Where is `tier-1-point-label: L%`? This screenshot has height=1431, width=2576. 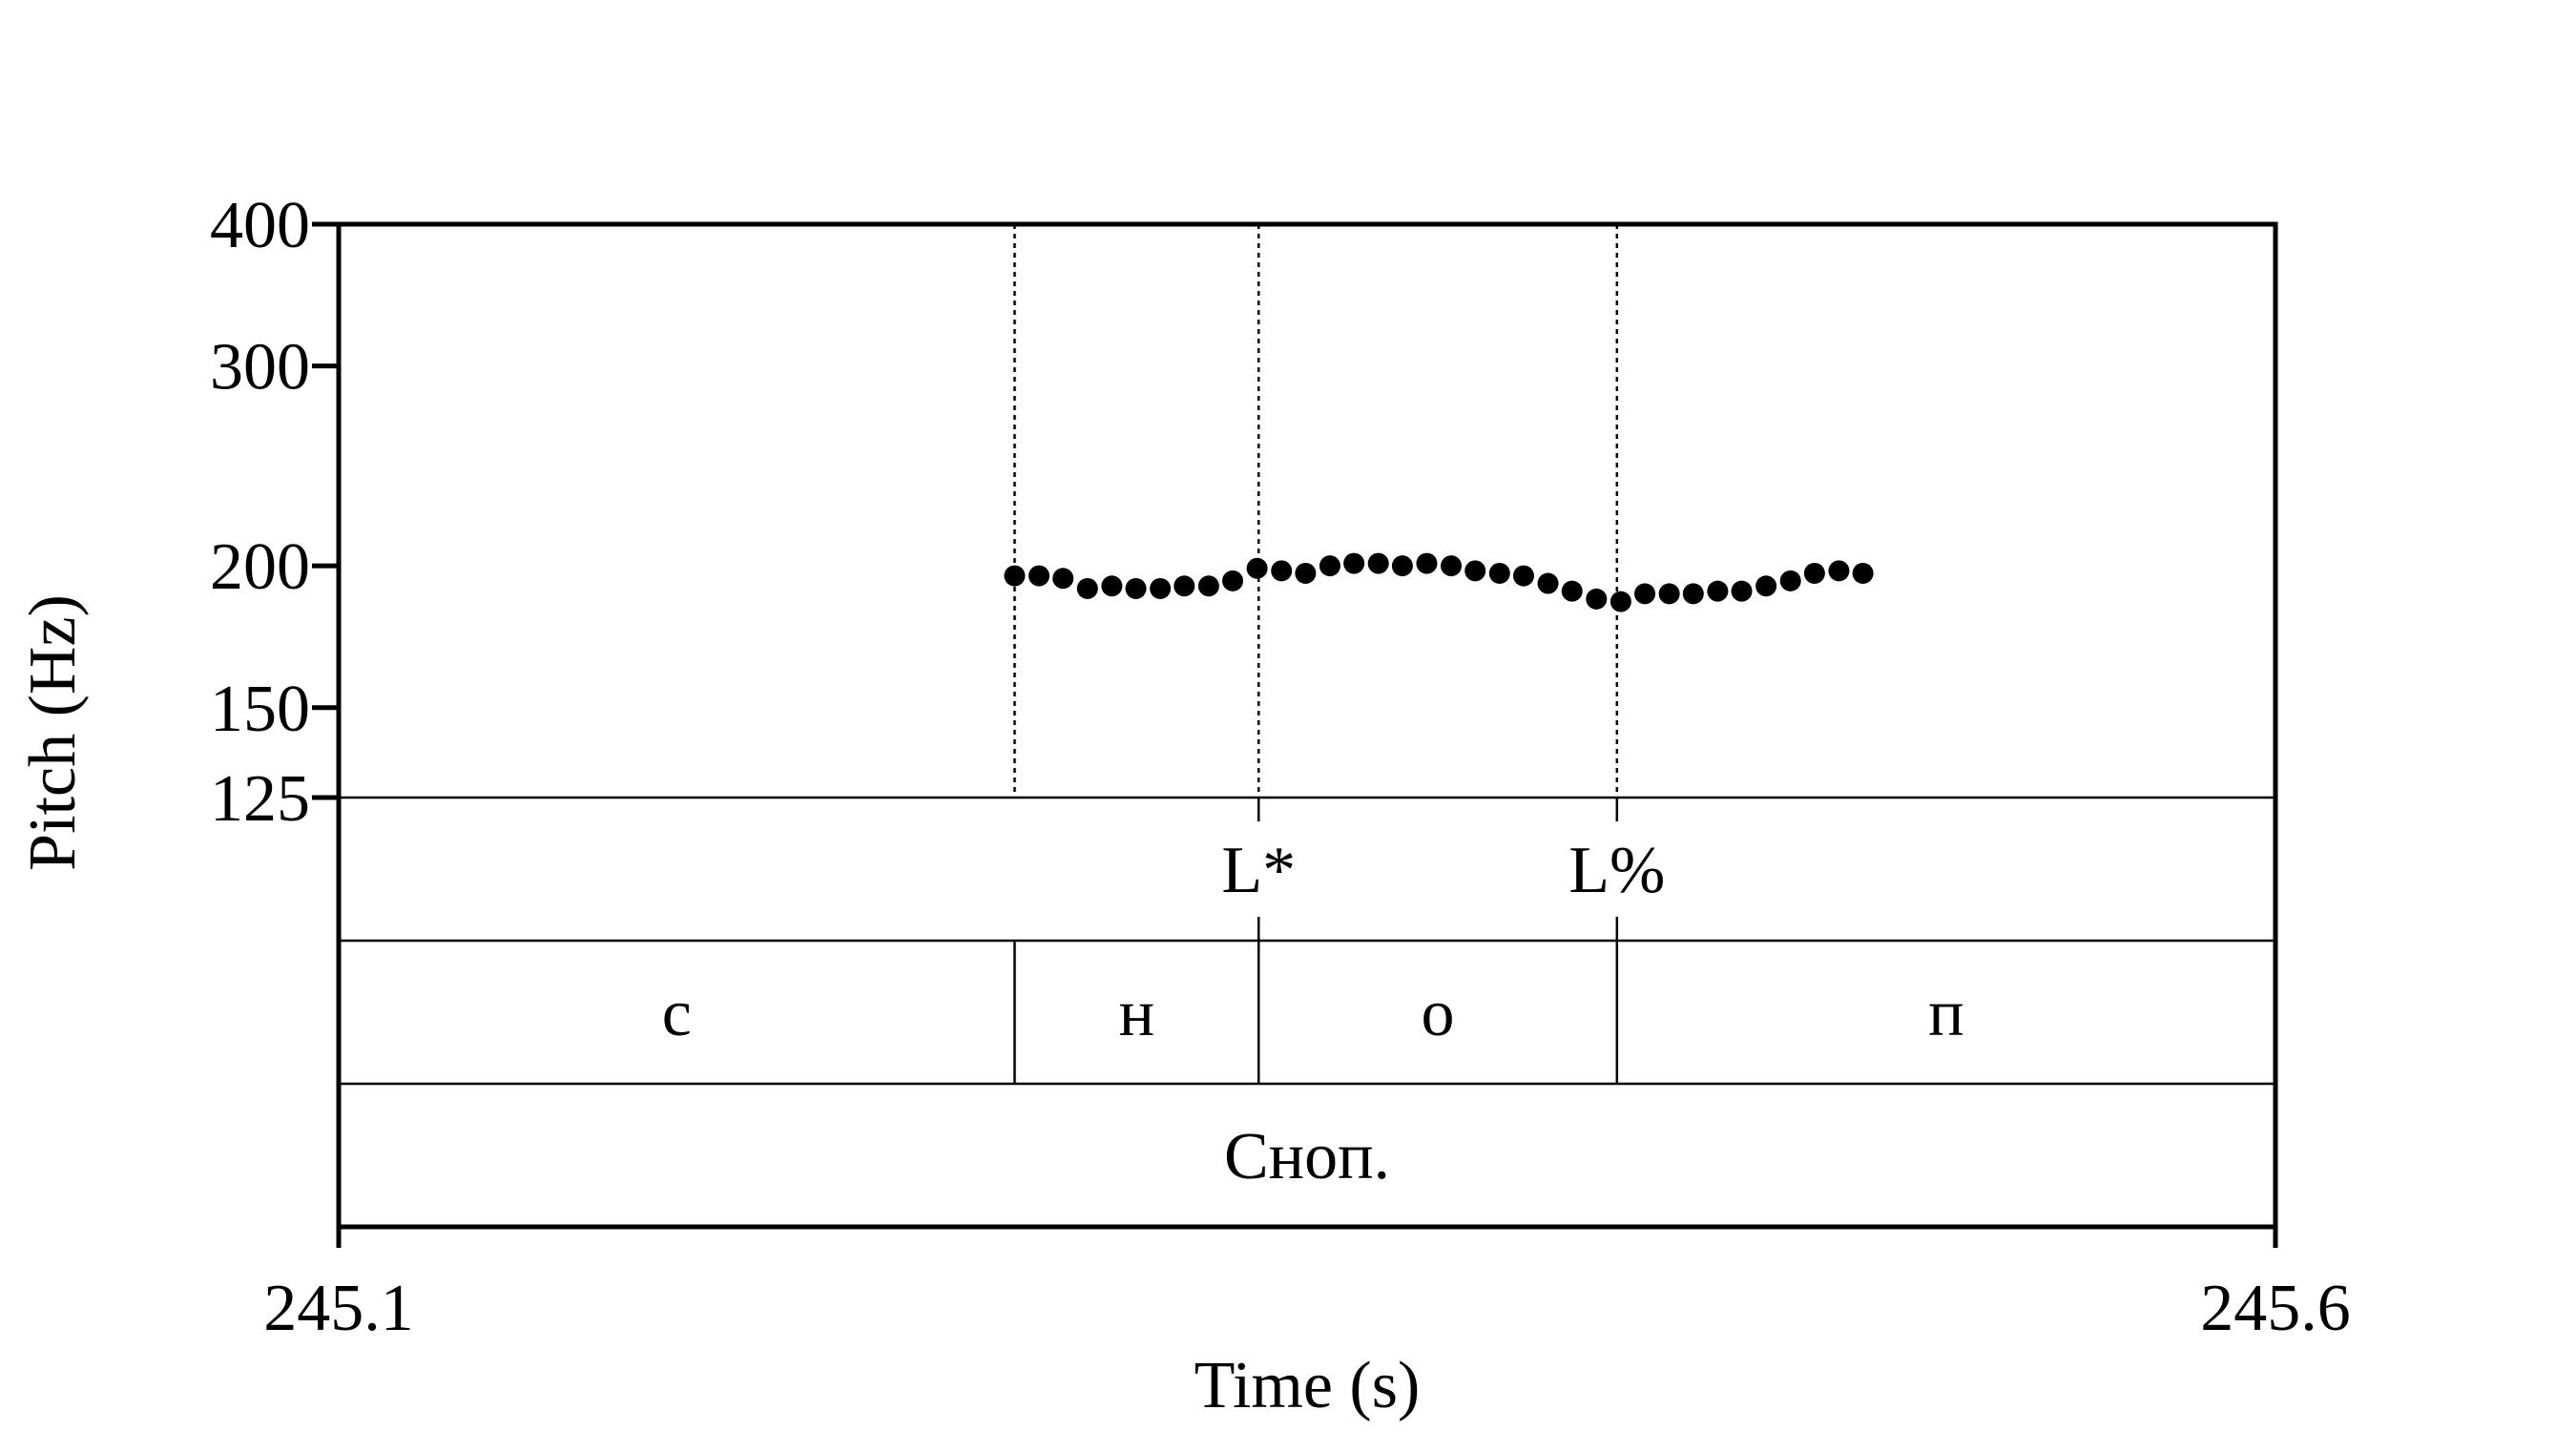
tier-1-point-label: L% is located at coordinates (1616, 871).